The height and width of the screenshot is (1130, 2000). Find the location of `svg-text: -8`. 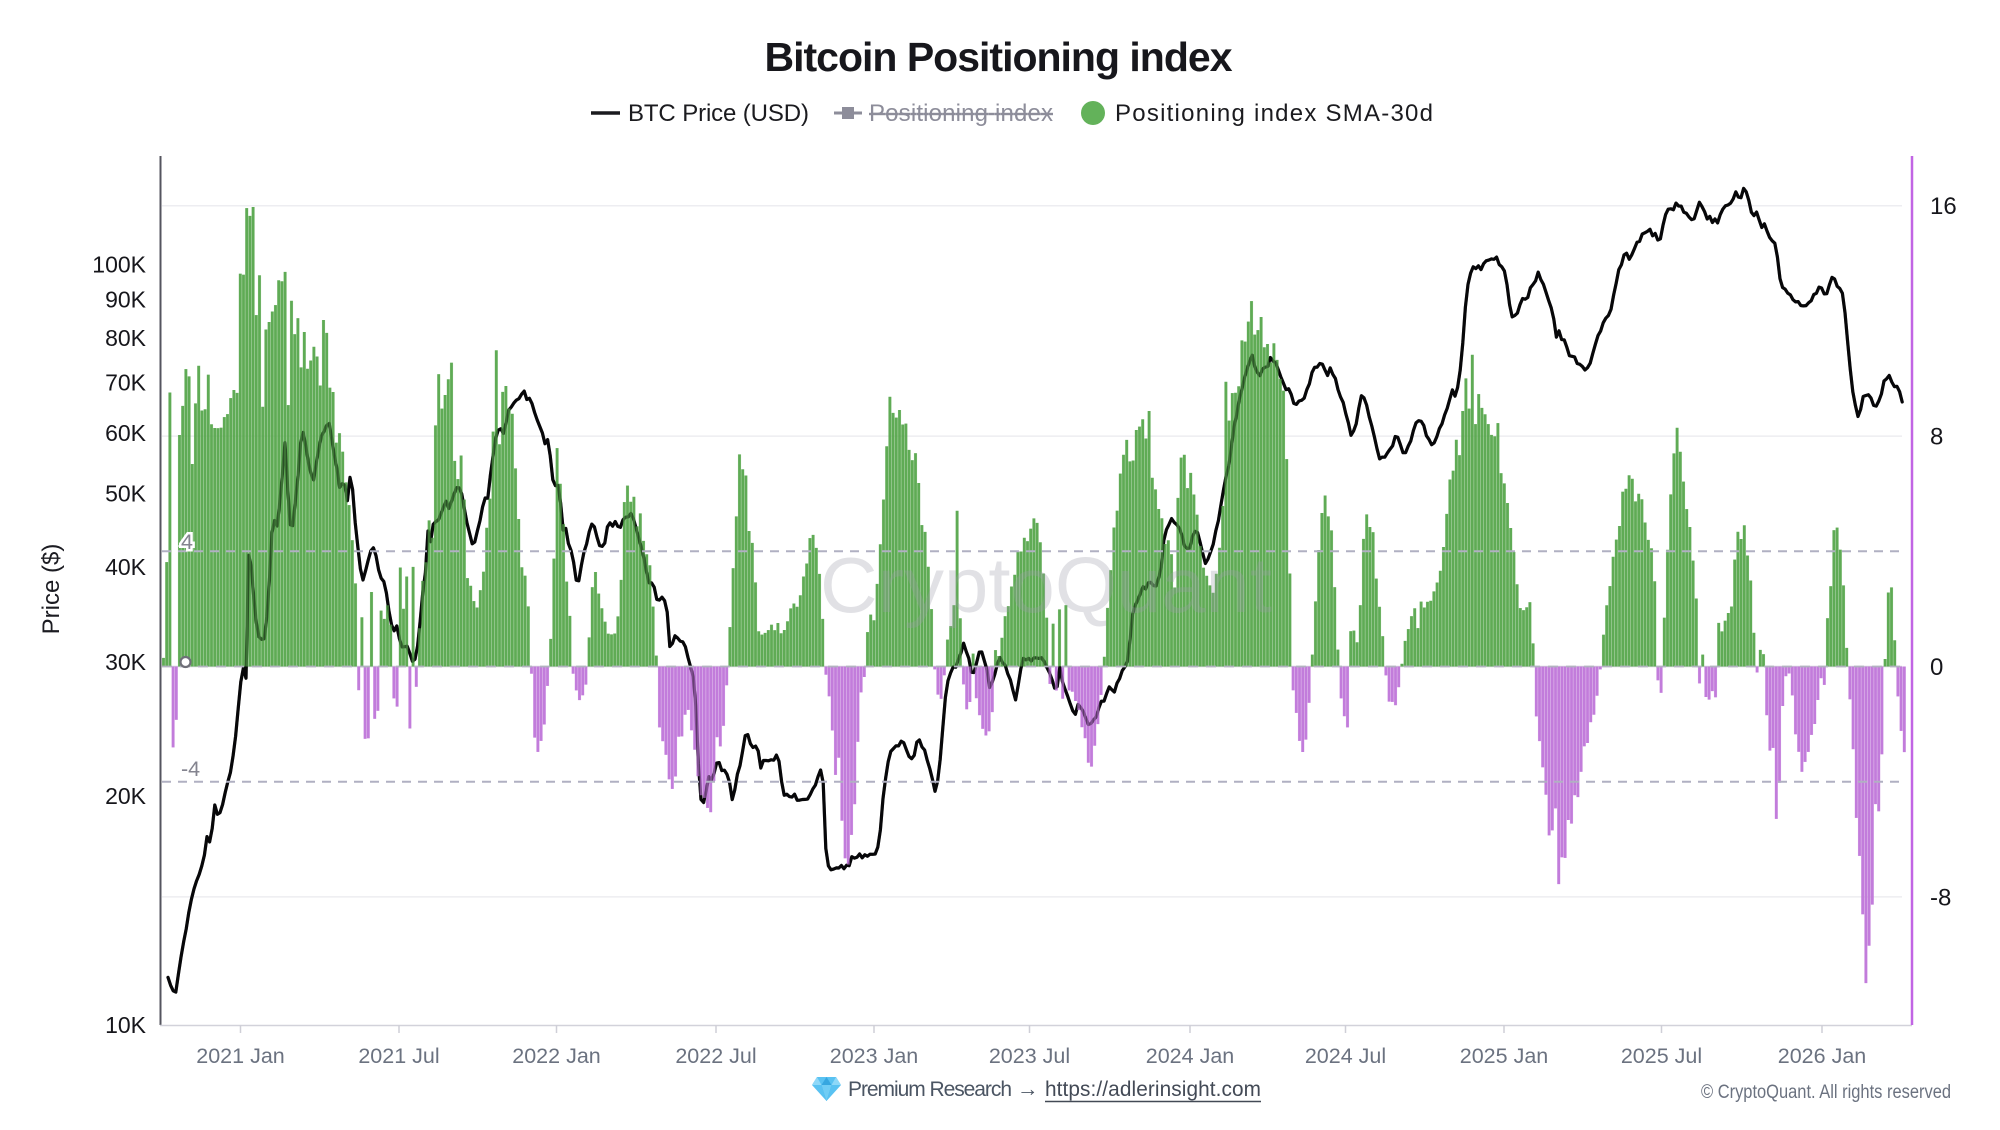

svg-text: -8 is located at coordinates (1940, 897).